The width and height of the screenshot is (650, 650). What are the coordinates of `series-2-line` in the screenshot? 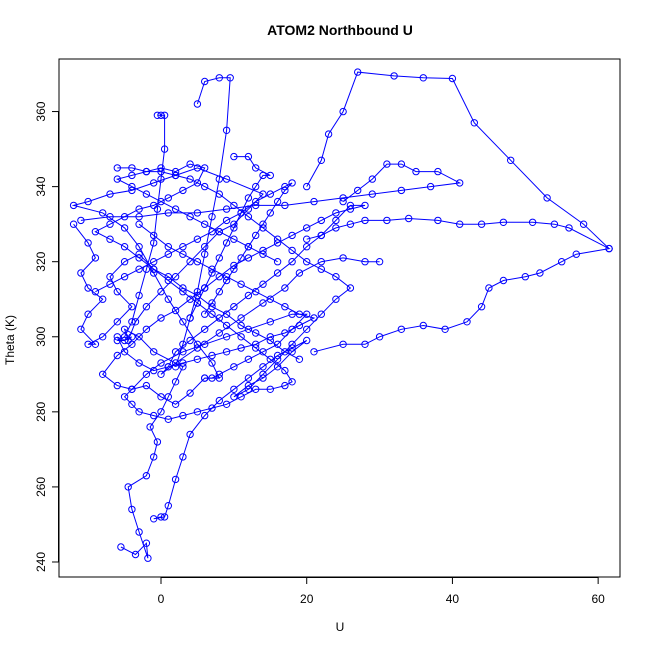 It's located at (190, 321).